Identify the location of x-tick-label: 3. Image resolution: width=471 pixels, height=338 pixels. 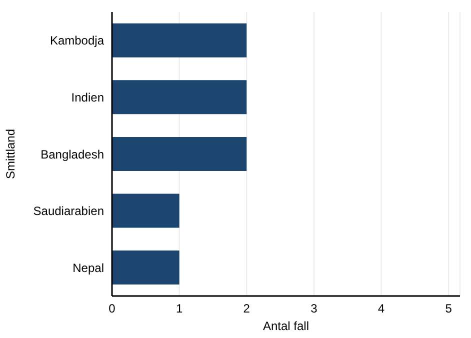
(314, 309).